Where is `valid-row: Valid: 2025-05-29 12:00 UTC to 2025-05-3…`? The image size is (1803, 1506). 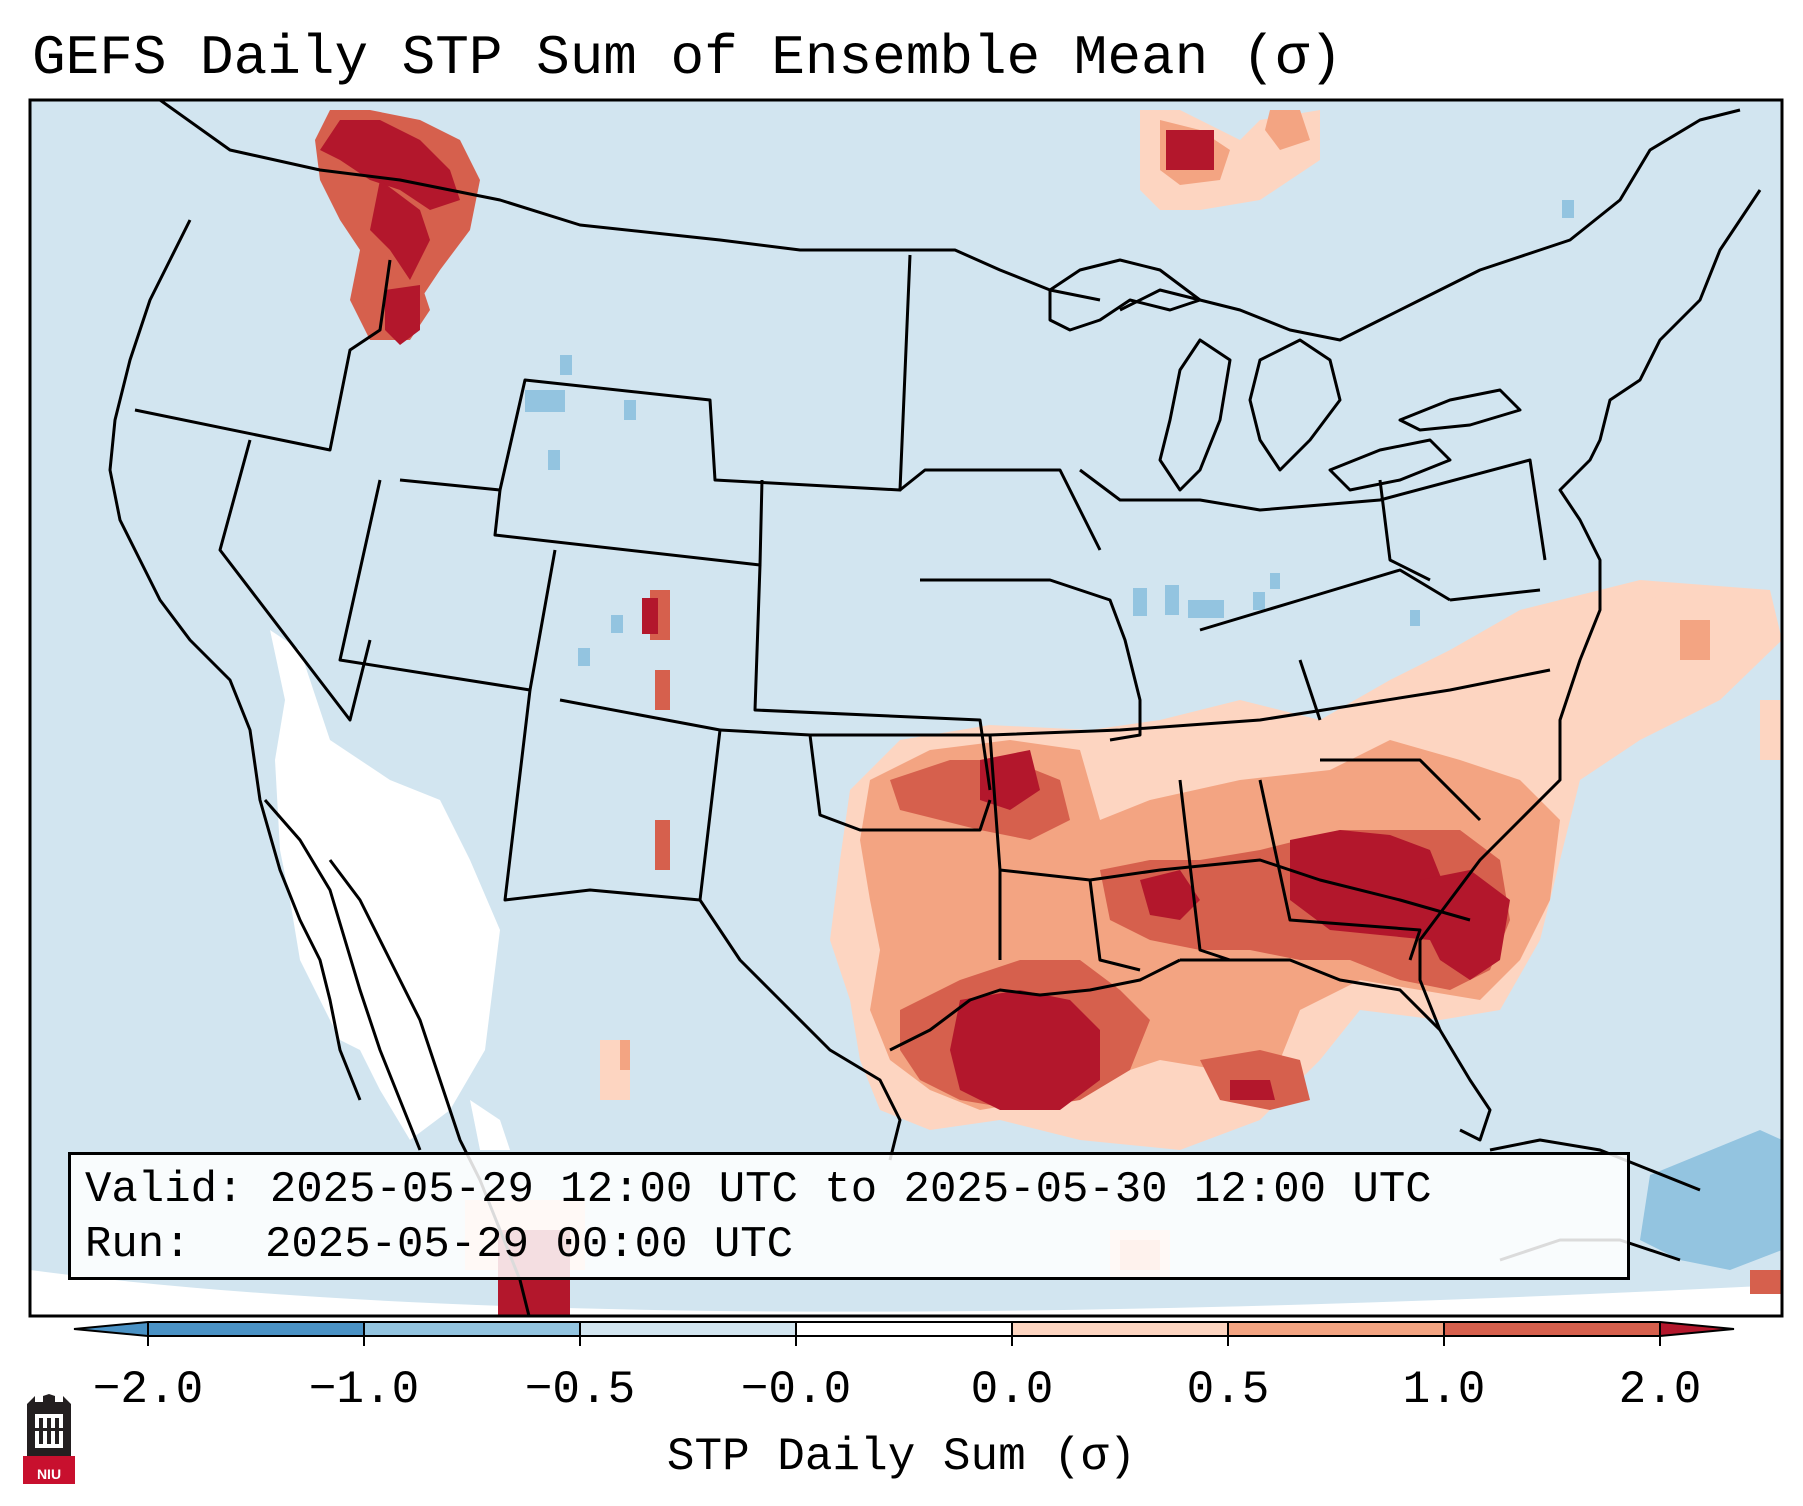 valid-row: Valid: 2025-05-29 12:00 UTC to 2025-05-3… is located at coordinates (849, 1190).